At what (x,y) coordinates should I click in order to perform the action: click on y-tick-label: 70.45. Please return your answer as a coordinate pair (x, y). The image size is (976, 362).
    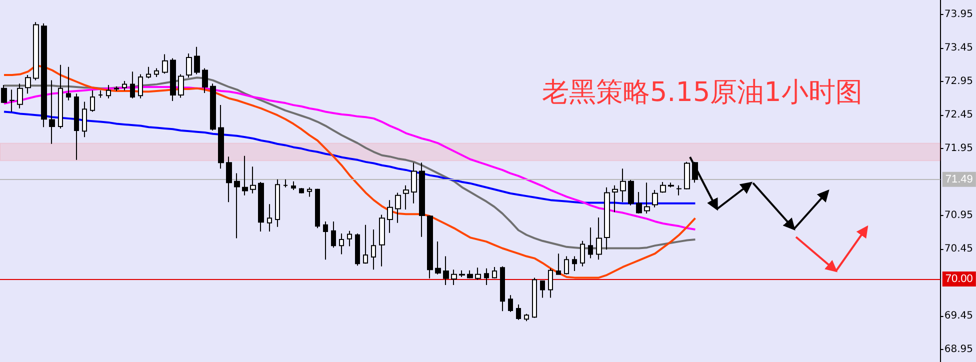
    Looking at the image, I should click on (959, 248).